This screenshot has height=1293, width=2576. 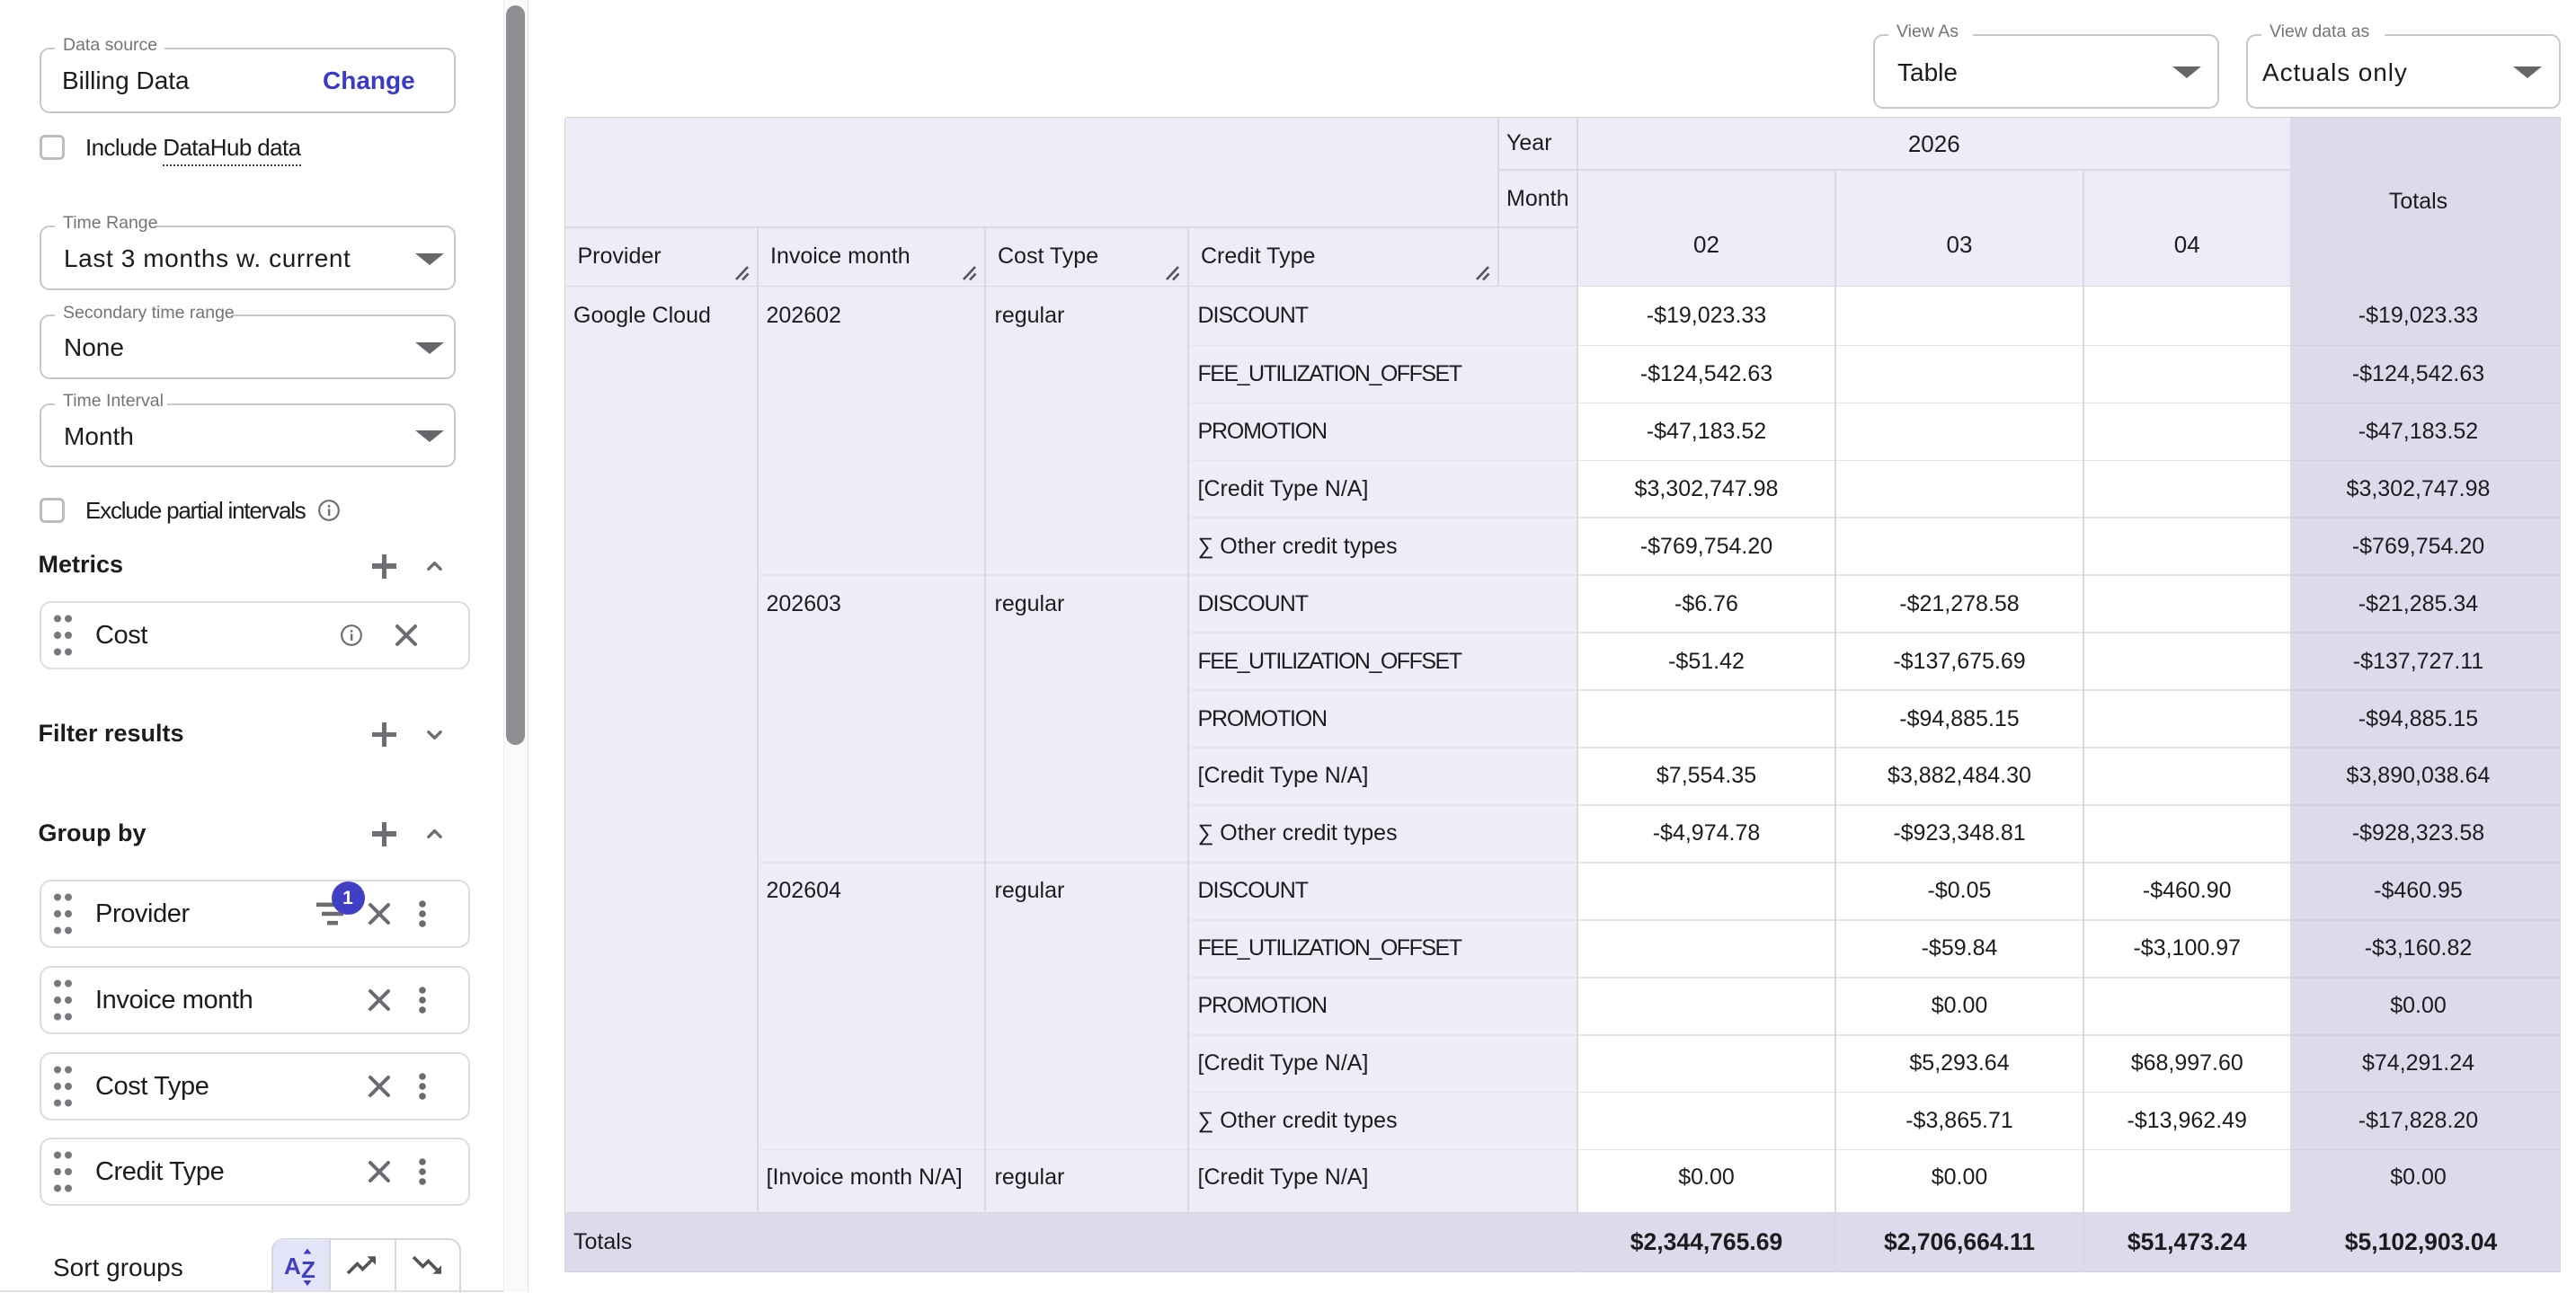 What do you see at coordinates (308, 1269) in the screenshot?
I see `svg-text: Z` at bounding box center [308, 1269].